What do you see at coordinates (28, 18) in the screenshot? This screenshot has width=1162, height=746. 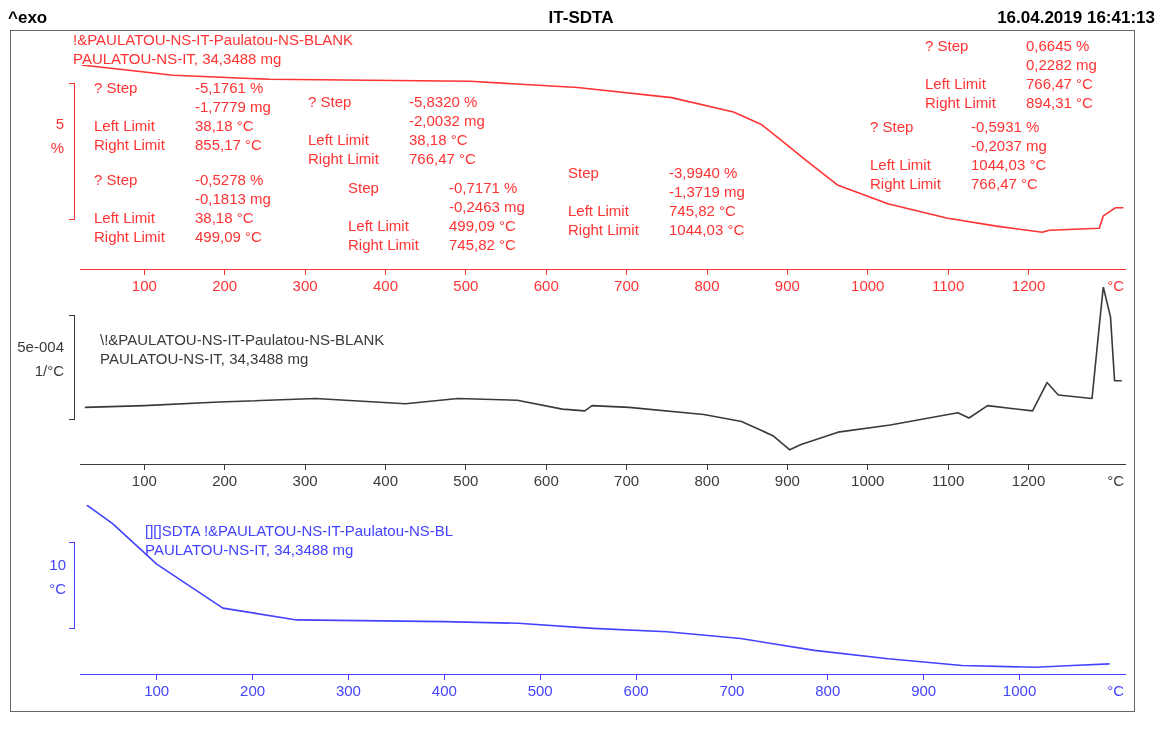 I see `text: ^exo` at bounding box center [28, 18].